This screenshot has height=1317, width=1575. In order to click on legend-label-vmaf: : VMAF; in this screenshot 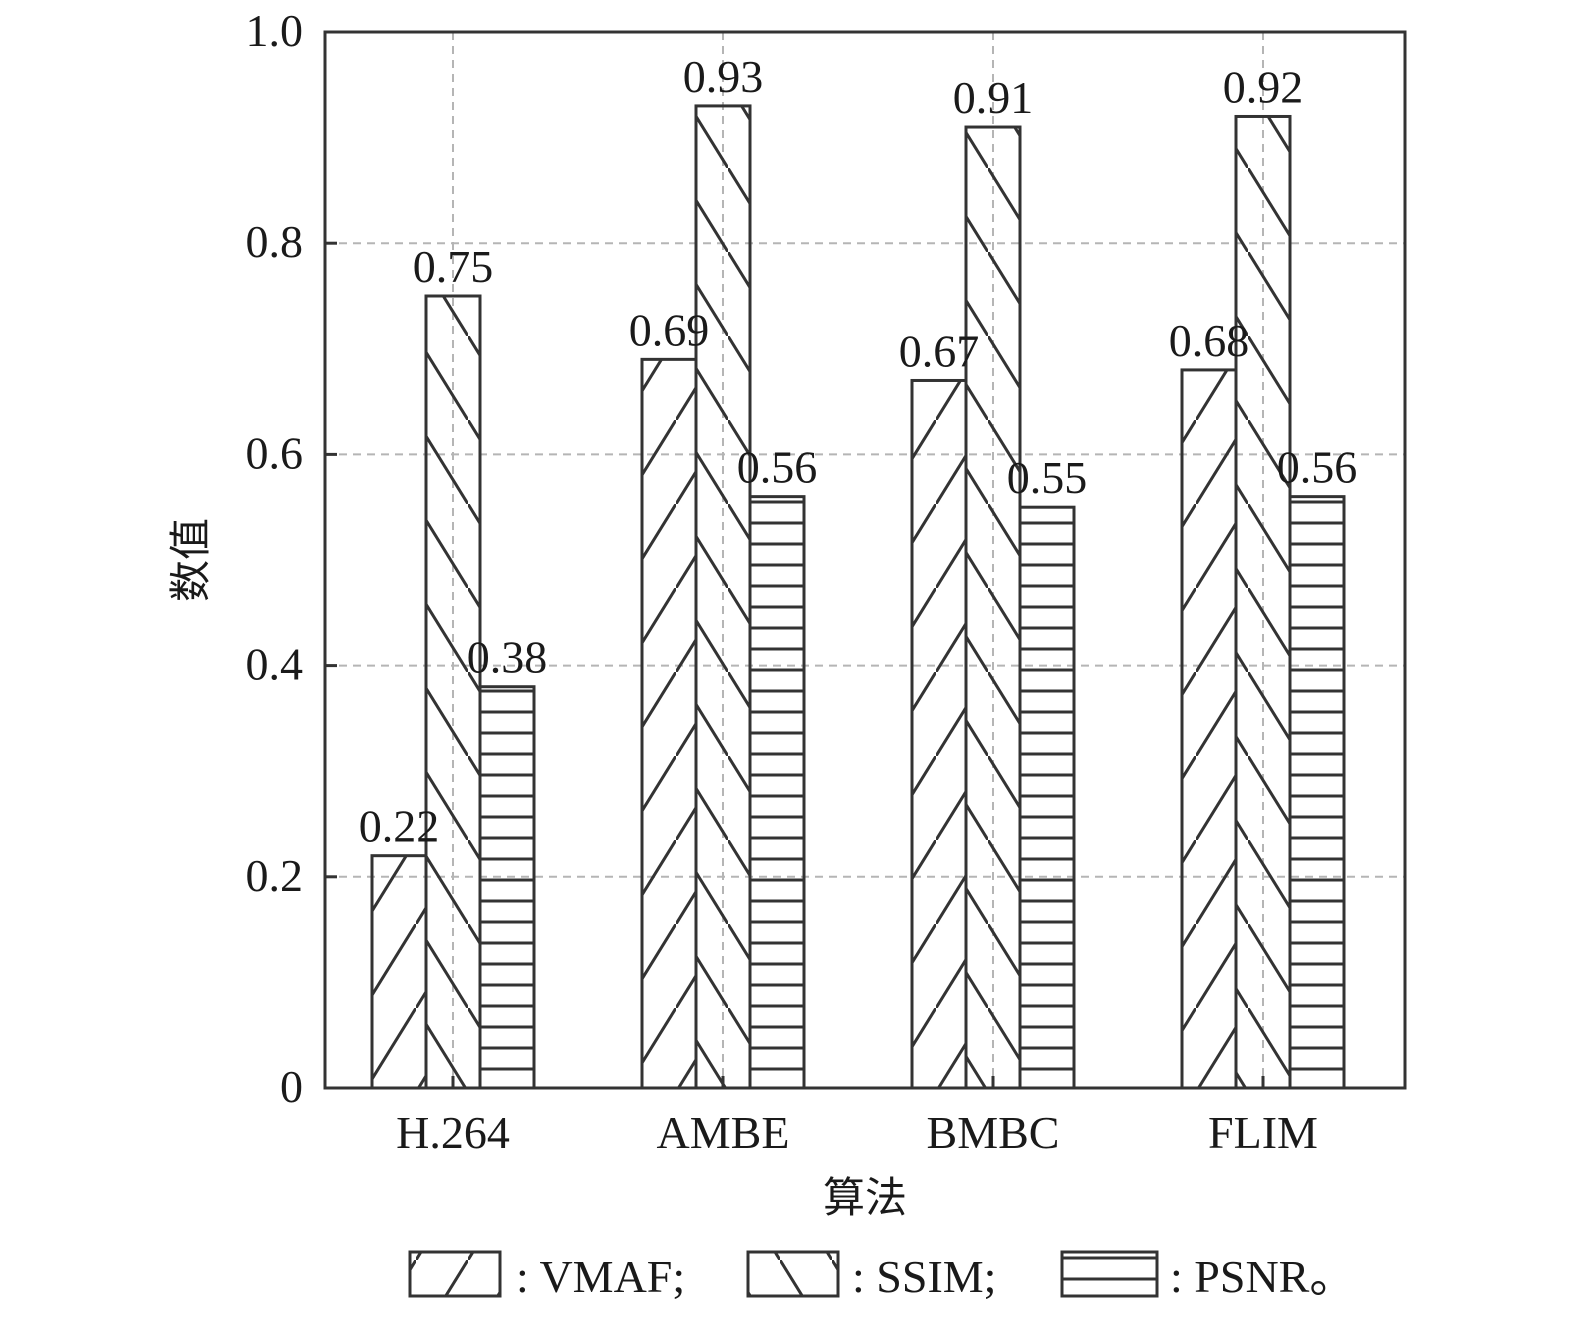, I will do `click(600, 1276)`.